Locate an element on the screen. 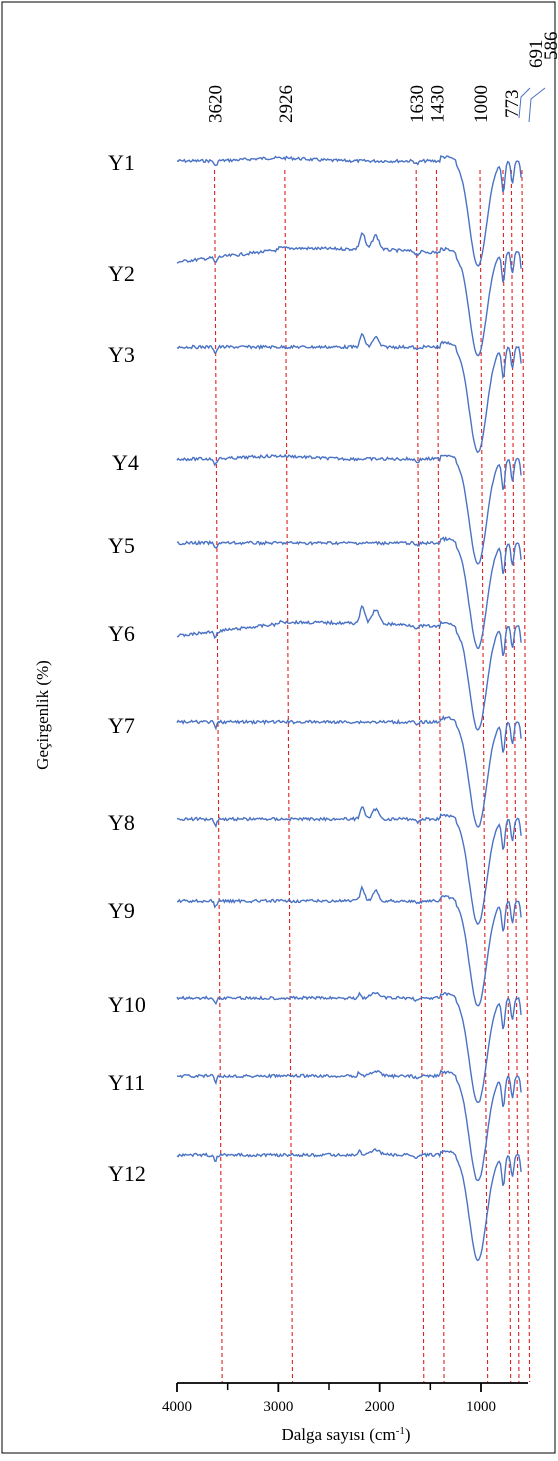  x-tick-label-2000: 2000 is located at coordinates (380, 1407).